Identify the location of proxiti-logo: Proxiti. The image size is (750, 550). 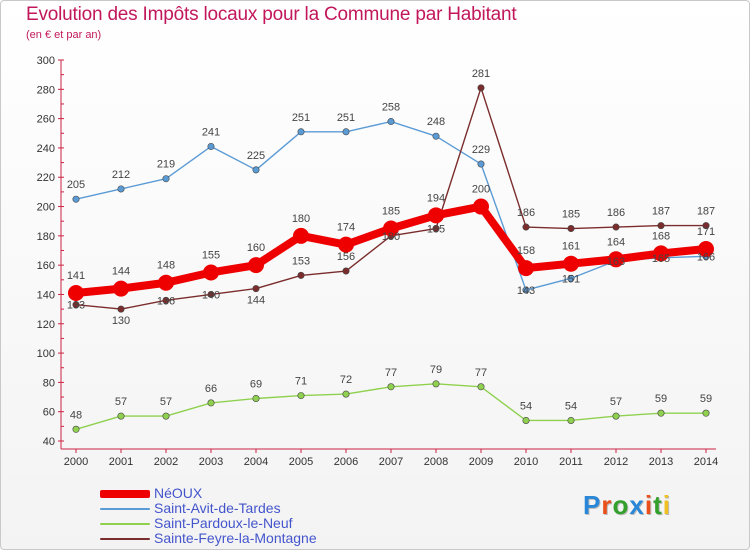
(627, 505).